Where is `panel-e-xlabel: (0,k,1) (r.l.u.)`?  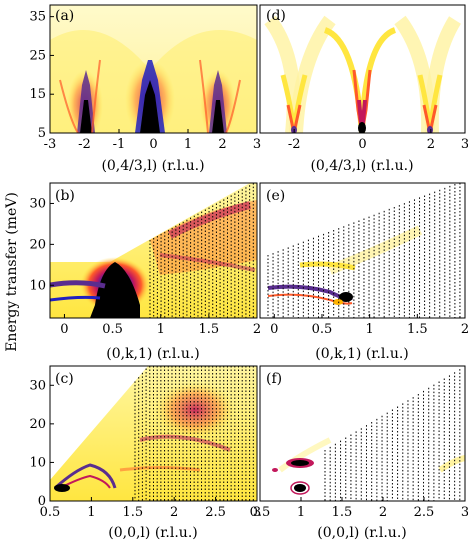
panel-e-xlabel: (0,k,1) (r.l.u.) is located at coordinates (362, 354).